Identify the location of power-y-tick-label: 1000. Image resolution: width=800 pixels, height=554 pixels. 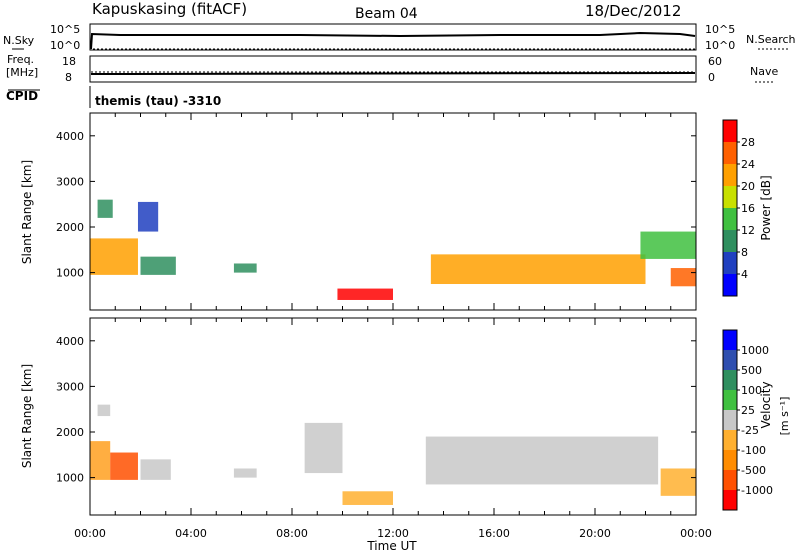
(70, 273).